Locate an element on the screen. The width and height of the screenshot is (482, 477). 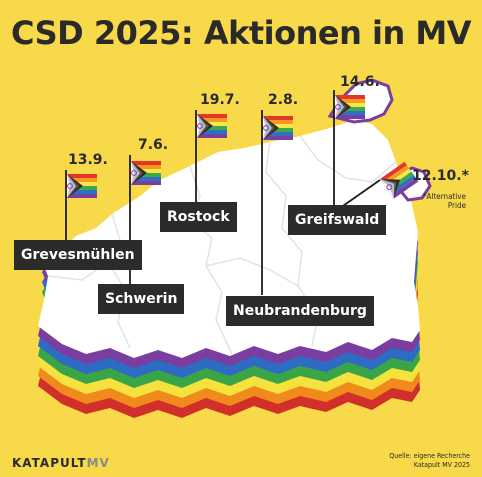
date-greifswald: 14.6. is located at coordinates (360, 82).